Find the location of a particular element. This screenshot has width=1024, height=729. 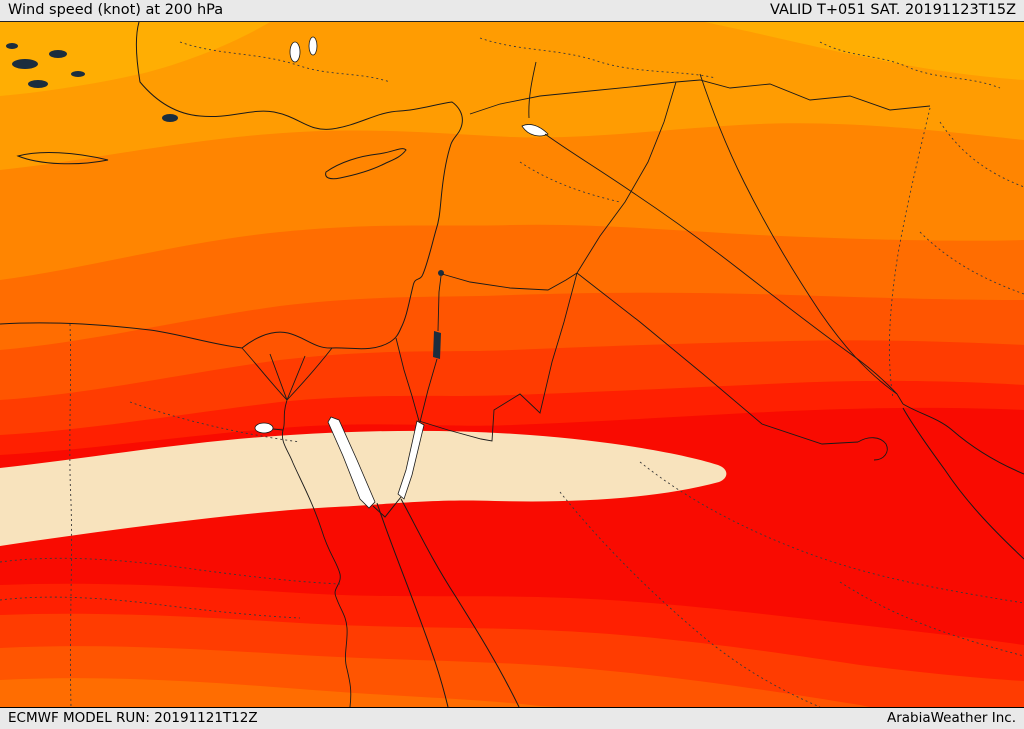

border-syria-jordan is located at coordinates (509, 281).